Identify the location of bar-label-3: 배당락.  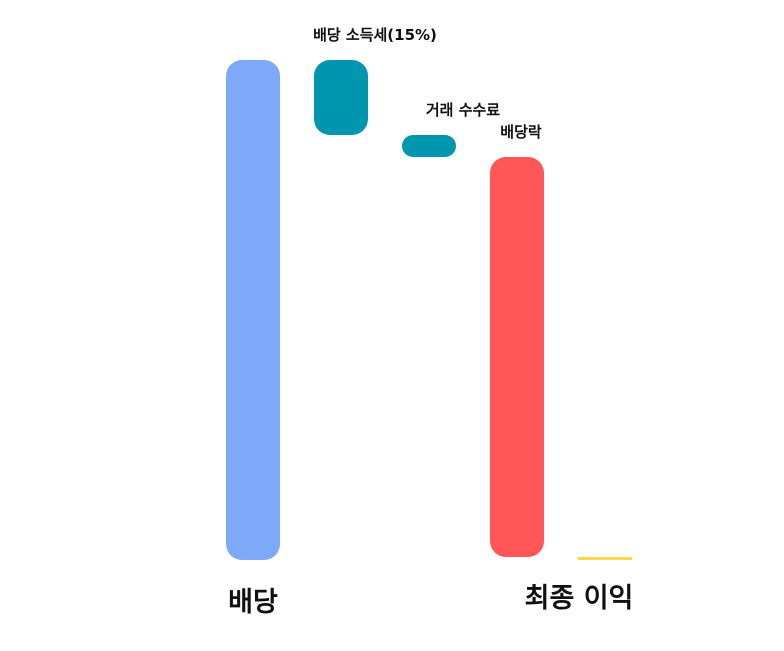
(521, 132).